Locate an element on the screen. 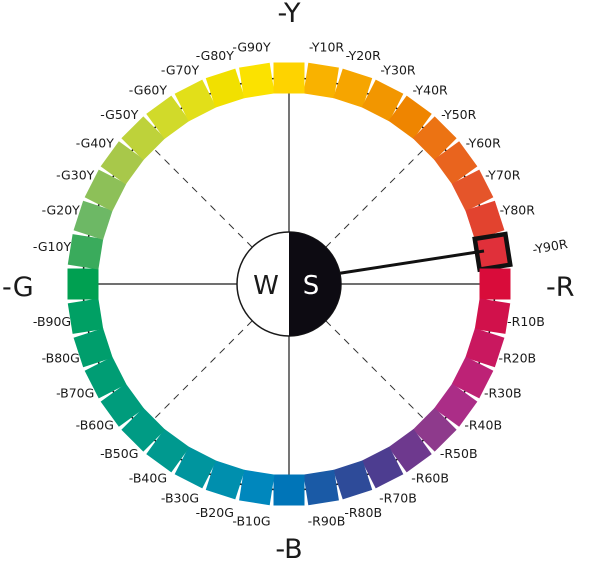  hue-swatch-r70b is located at coordinates (382, 467).